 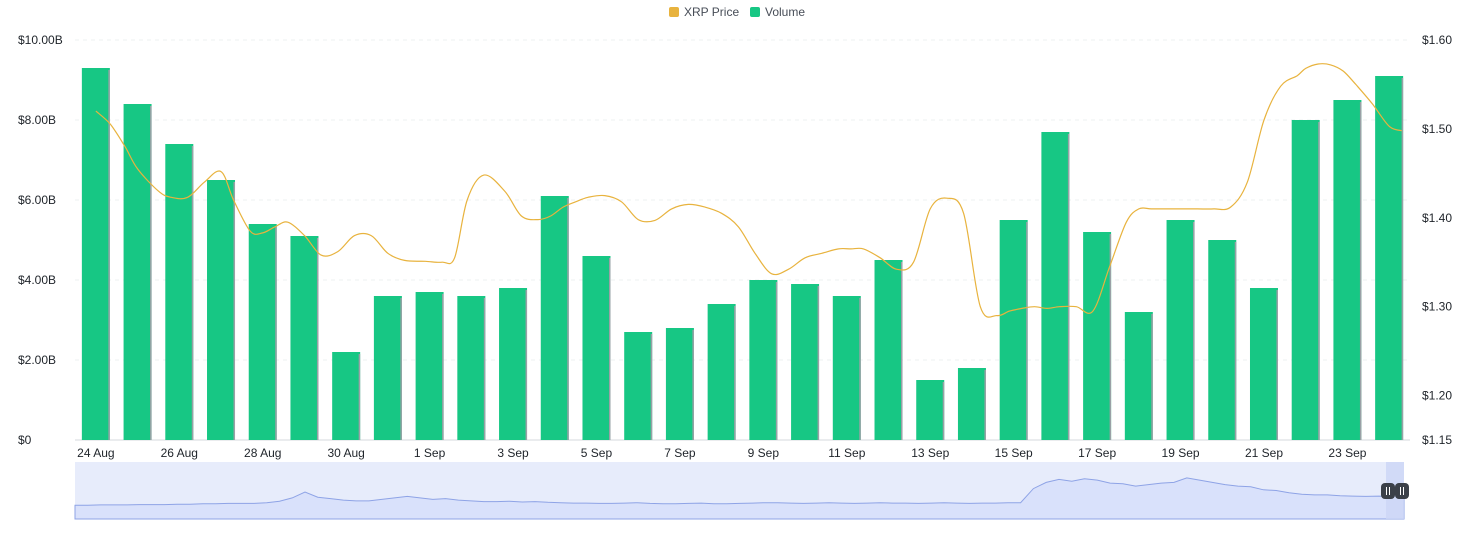 I want to click on legend: XRP Price Volume, so click(x=737, y=12).